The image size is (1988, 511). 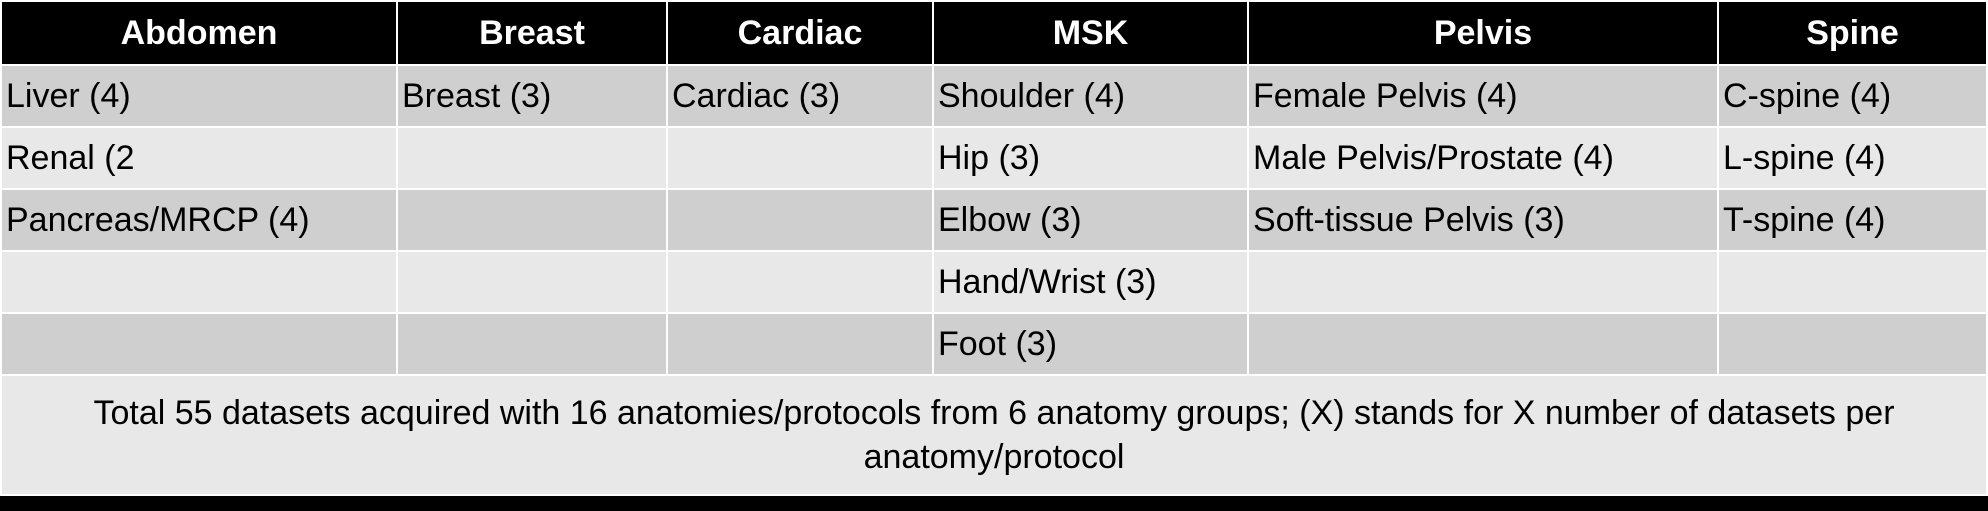 I want to click on header-pelvis: Pelvis, so click(x=1484, y=33).